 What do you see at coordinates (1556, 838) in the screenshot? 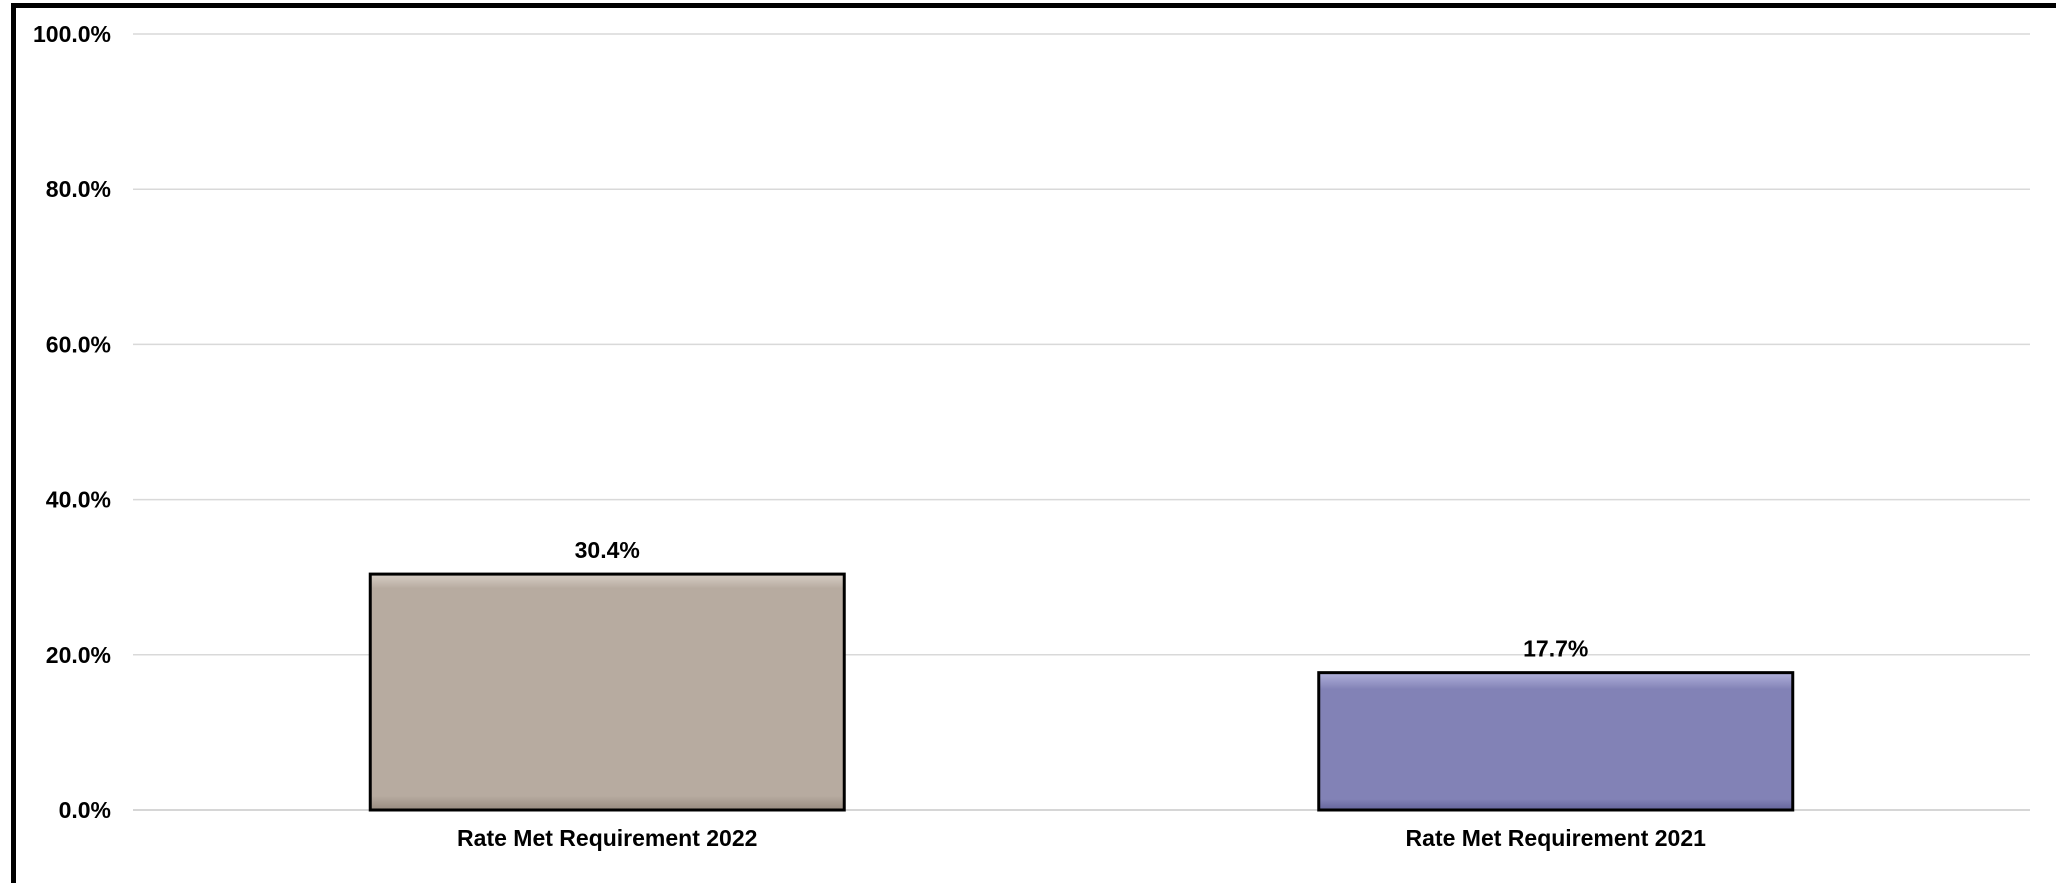
I see `x-category-label: Rate Met Requirement 2021` at bounding box center [1556, 838].